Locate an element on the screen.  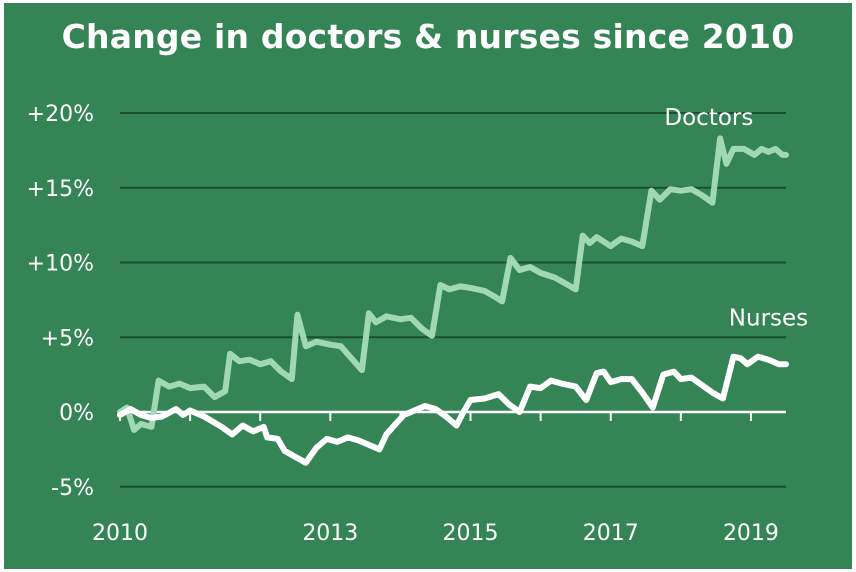
x-tick-label: 2017 is located at coordinates (611, 533).